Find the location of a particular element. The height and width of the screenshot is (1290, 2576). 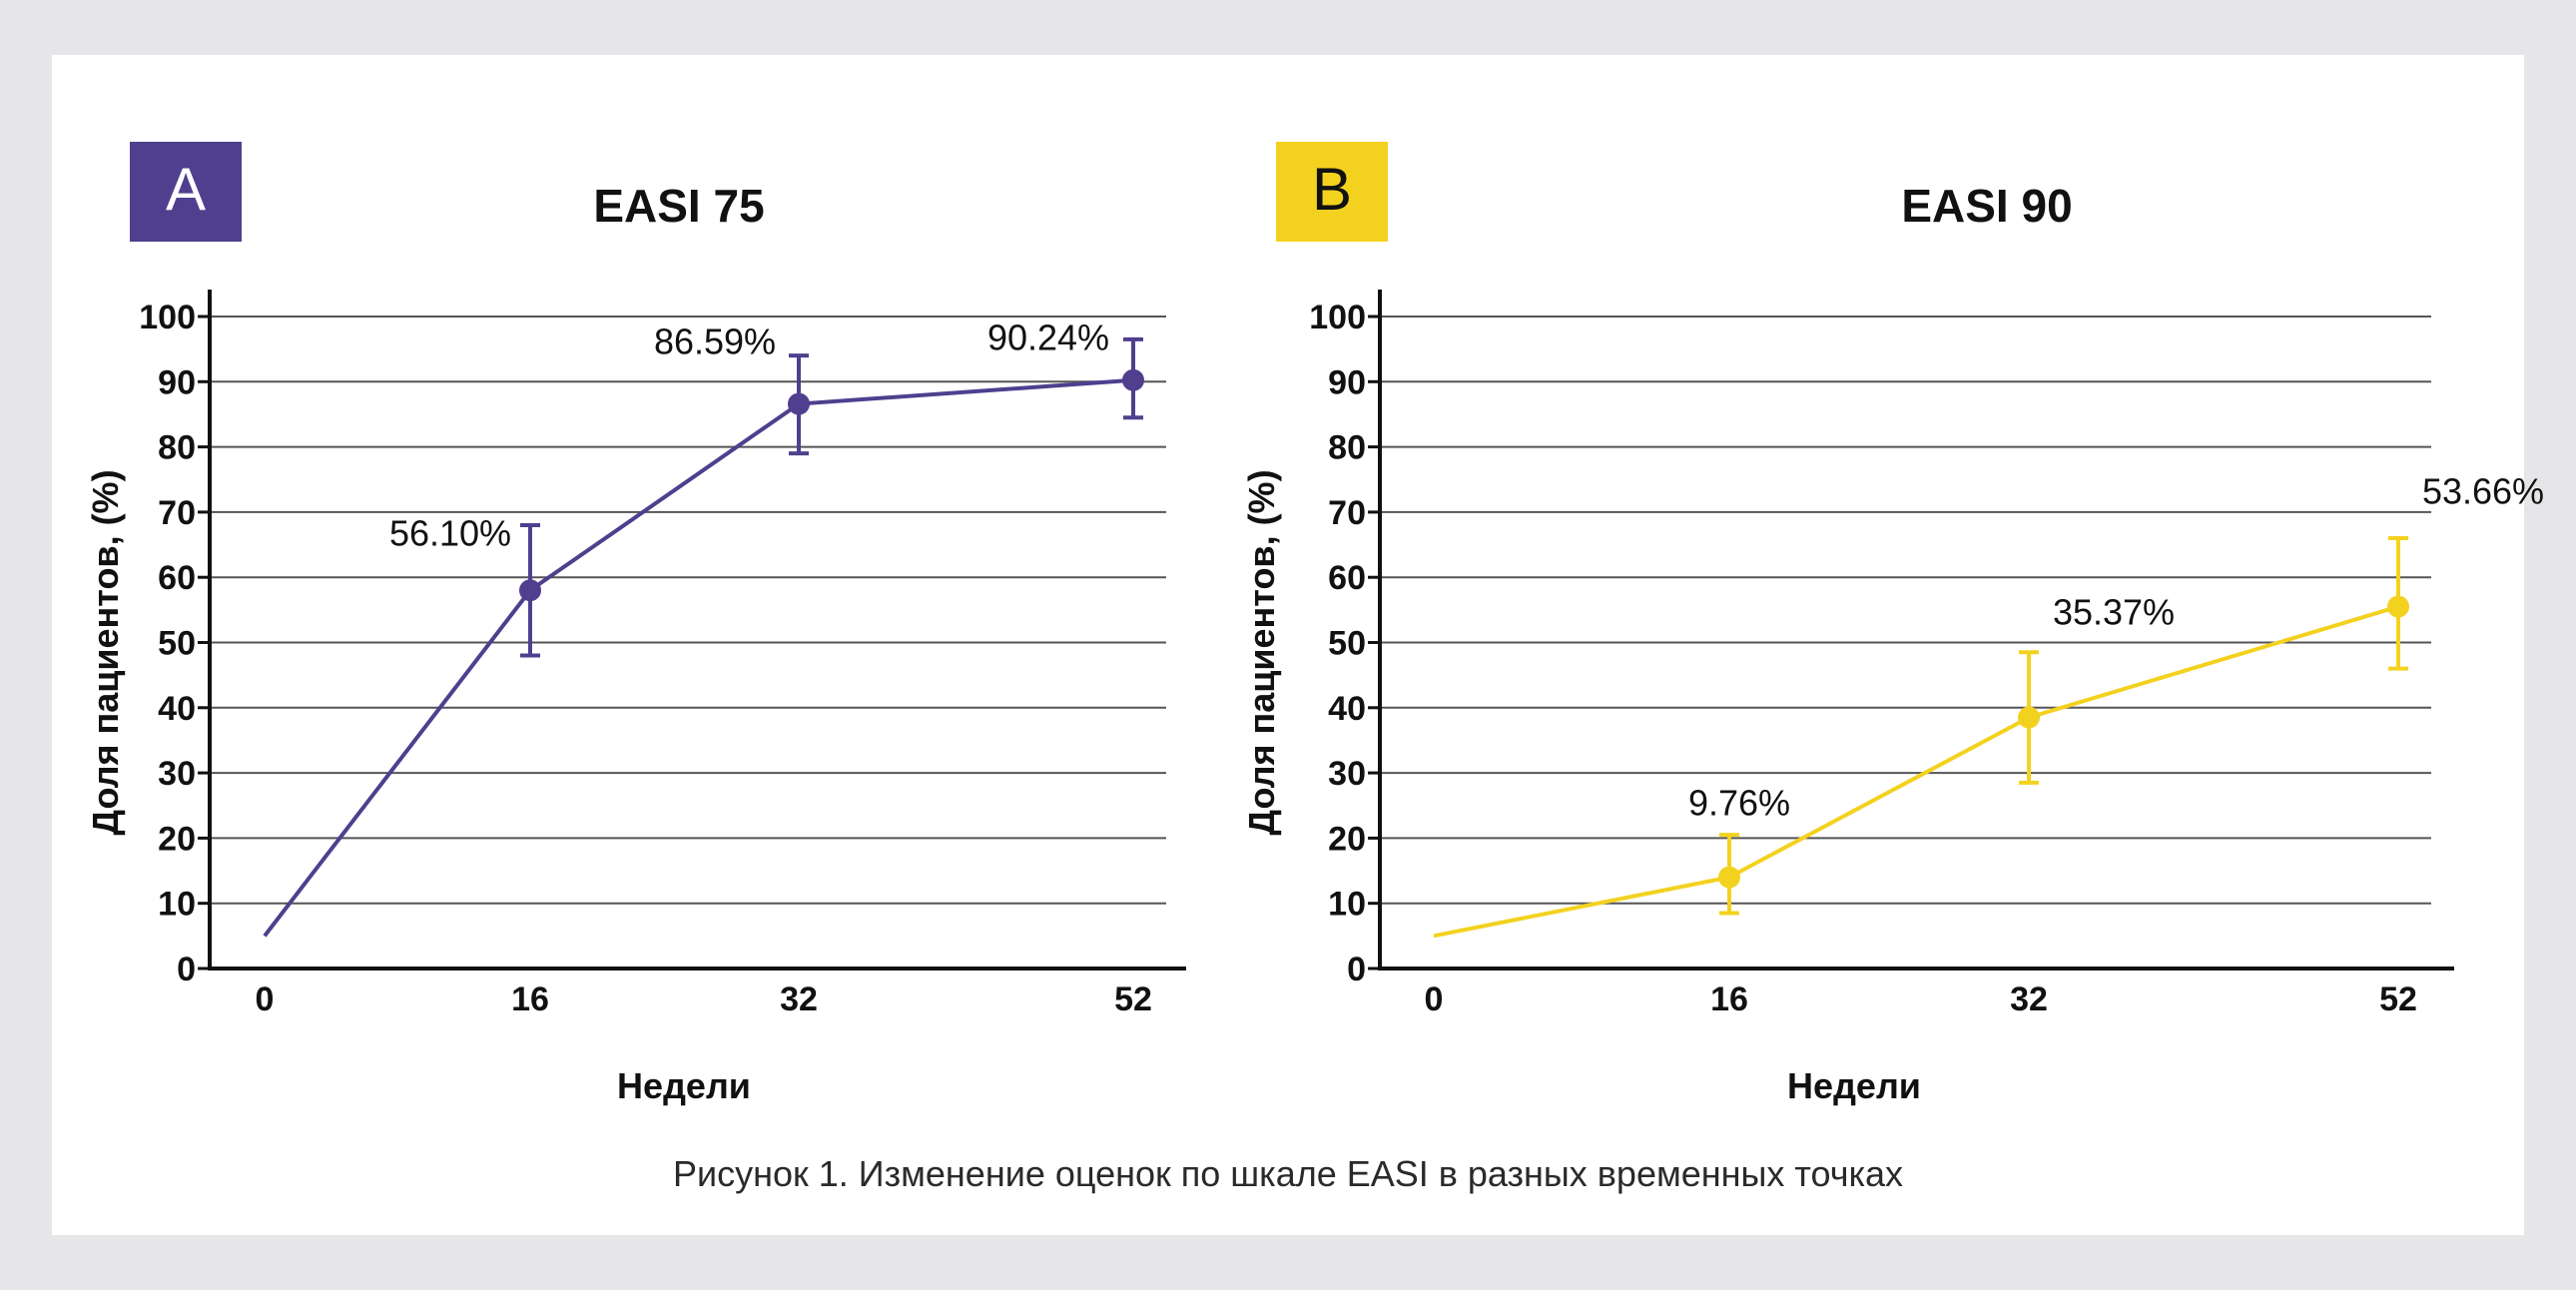

panel-b-y-tick-label: 40 is located at coordinates (1347, 709).